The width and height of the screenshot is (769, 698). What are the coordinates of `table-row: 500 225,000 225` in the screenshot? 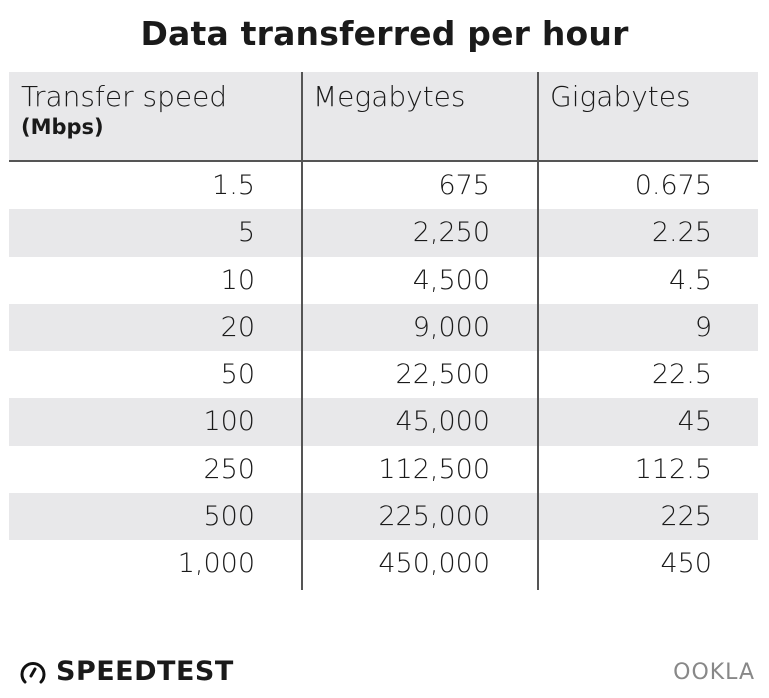 It's located at (383, 517).